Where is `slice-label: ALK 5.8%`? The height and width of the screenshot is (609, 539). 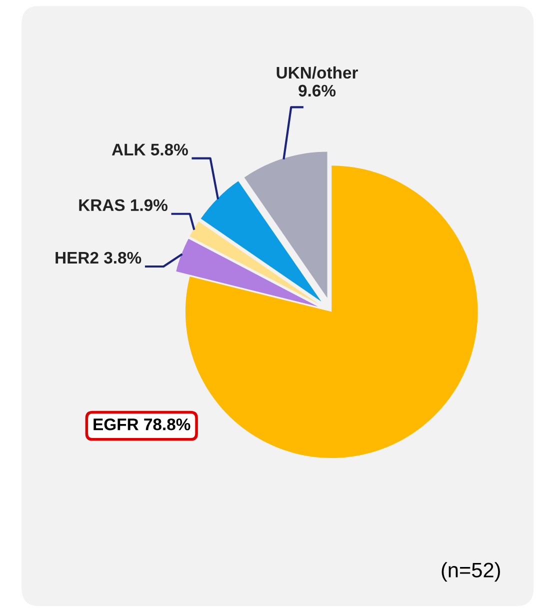
slice-label: ALK 5.8% is located at coordinates (150, 150).